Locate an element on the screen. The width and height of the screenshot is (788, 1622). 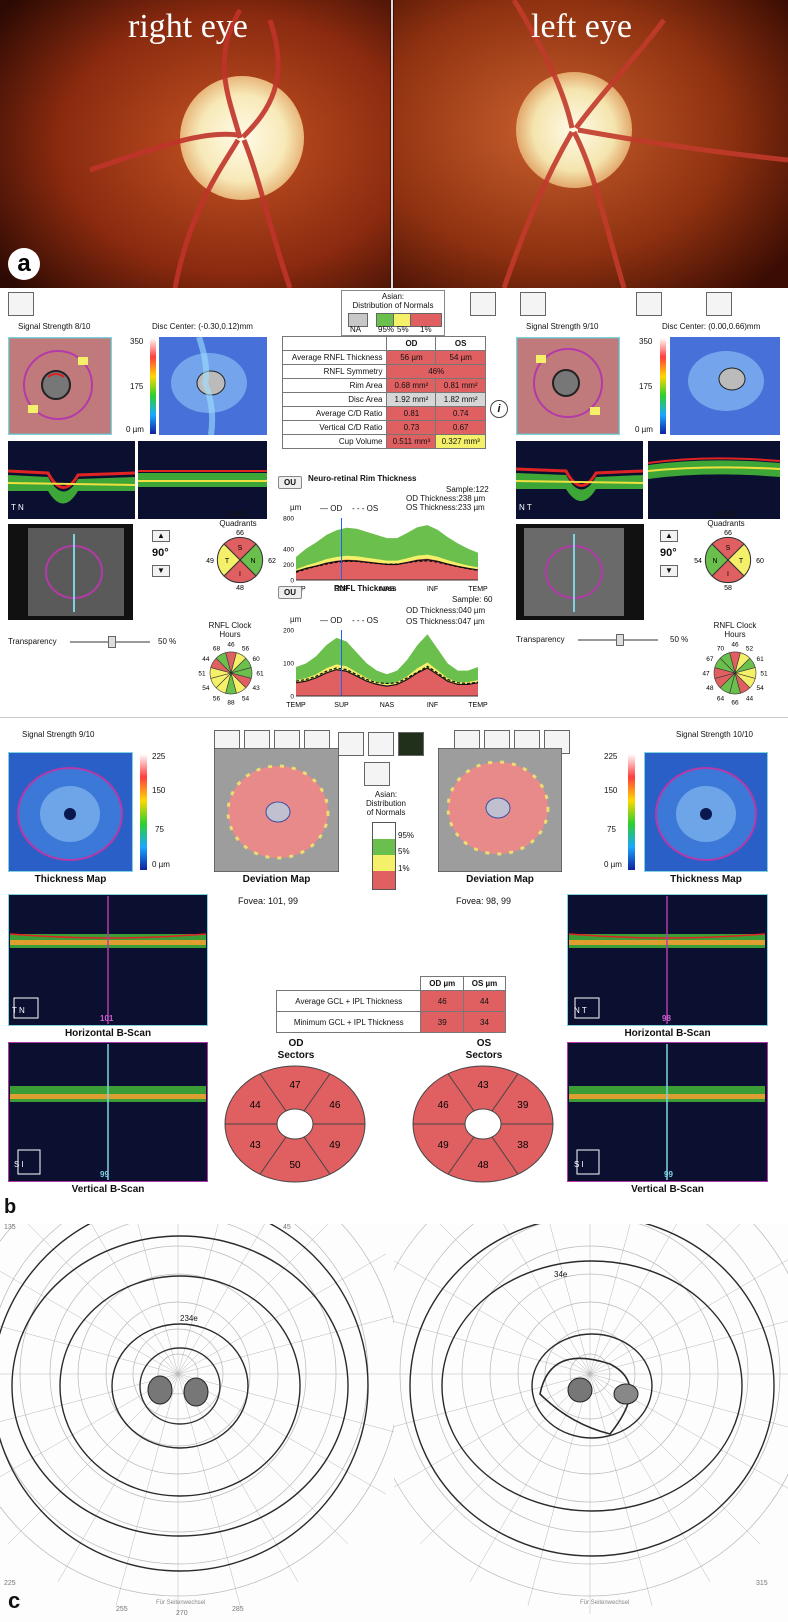
legend-swatch-na is located at coordinates (358, 320).